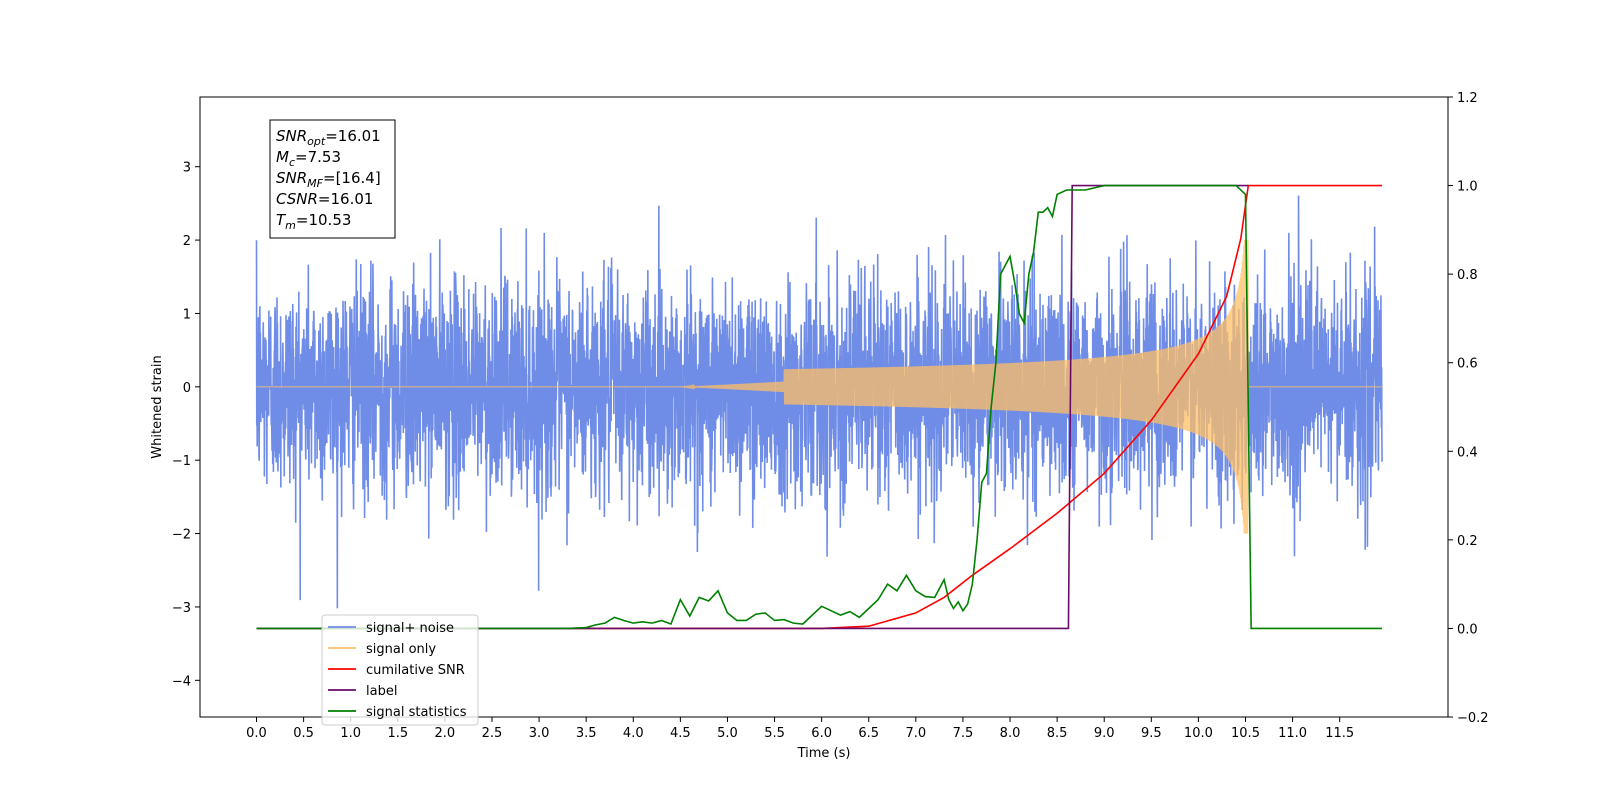 The width and height of the screenshot is (1600, 800). I want to click on legend-label-signal-only: signal only, so click(401, 649).